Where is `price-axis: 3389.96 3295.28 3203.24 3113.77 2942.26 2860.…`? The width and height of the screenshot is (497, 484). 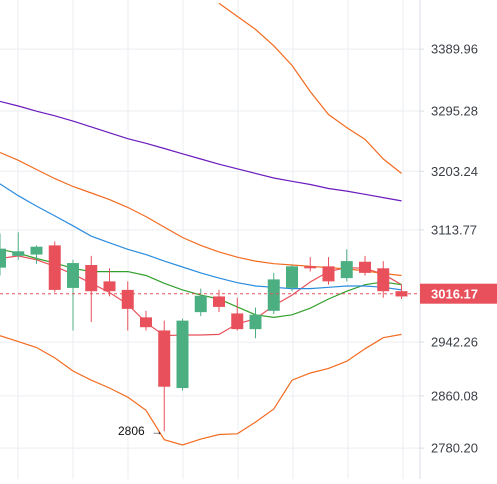
price-axis: 3389.96 3295.28 3203.24 3113.77 2942.26 2860.… is located at coordinates (449, 249).